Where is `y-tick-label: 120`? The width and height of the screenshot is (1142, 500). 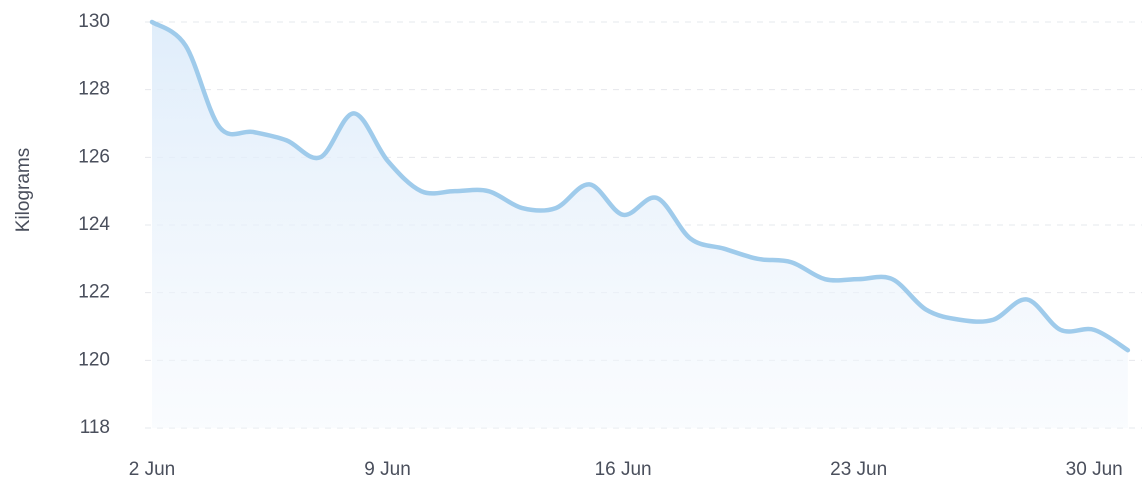
y-tick-label: 120 is located at coordinates (94, 359).